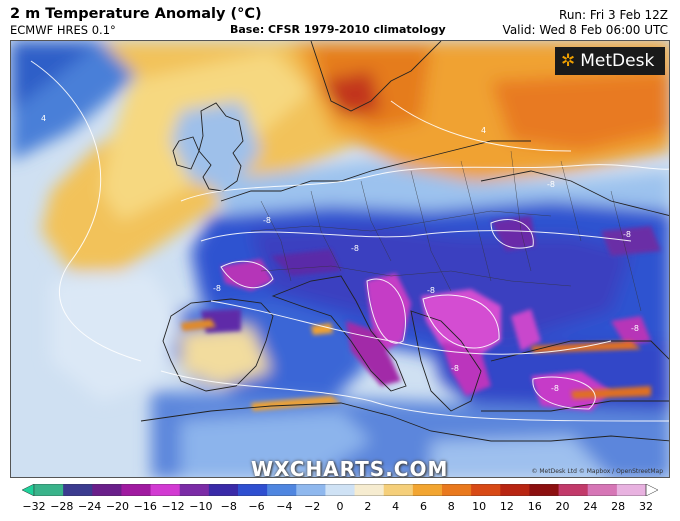 Image resolution: width=680 pixels, height=521 pixels. I want to click on iberia-outline, so click(218, 345).